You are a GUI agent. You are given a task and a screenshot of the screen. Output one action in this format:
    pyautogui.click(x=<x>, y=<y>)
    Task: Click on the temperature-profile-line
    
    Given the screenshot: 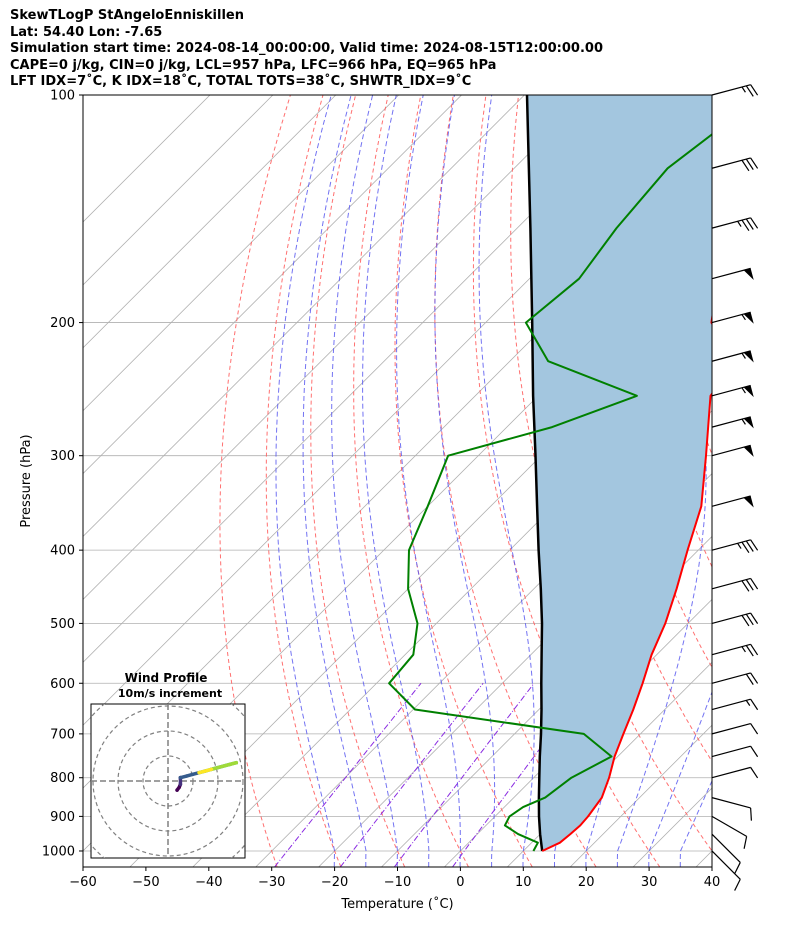 What is the action you would take?
    pyautogui.click(x=626, y=582)
    